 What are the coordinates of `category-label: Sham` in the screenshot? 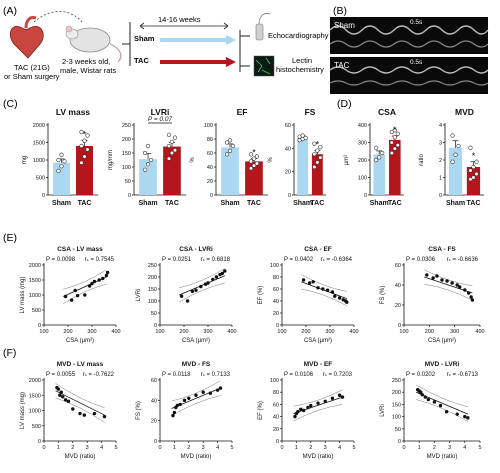 It's located at (230, 203).